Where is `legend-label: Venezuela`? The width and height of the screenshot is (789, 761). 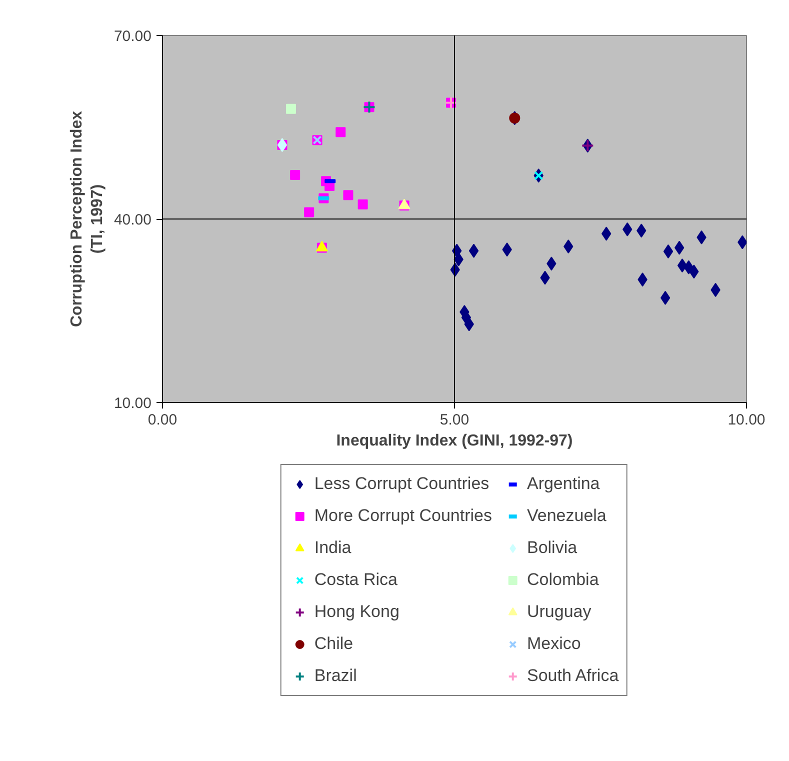
legend-label: Venezuela is located at coordinates (566, 516).